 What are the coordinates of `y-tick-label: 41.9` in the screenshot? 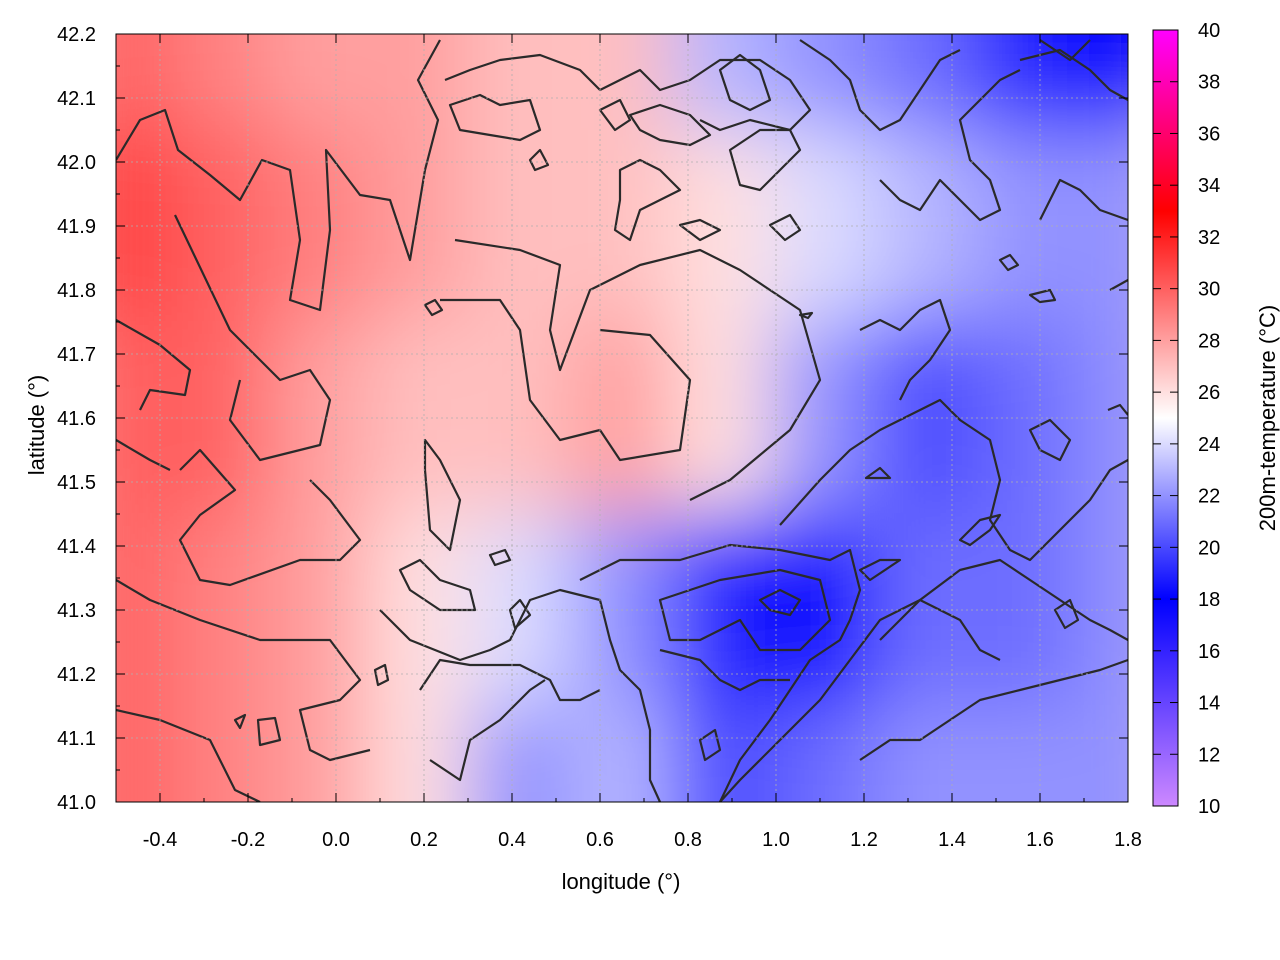 It's located at (76, 227).